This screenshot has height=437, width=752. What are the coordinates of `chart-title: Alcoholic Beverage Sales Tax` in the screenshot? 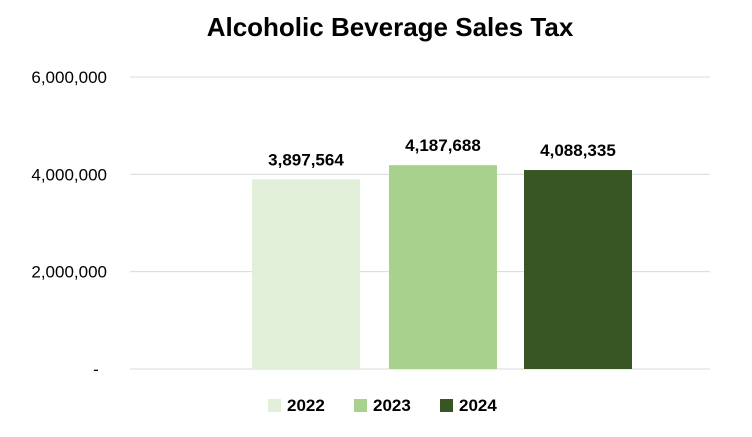 It's located at (390, 27).